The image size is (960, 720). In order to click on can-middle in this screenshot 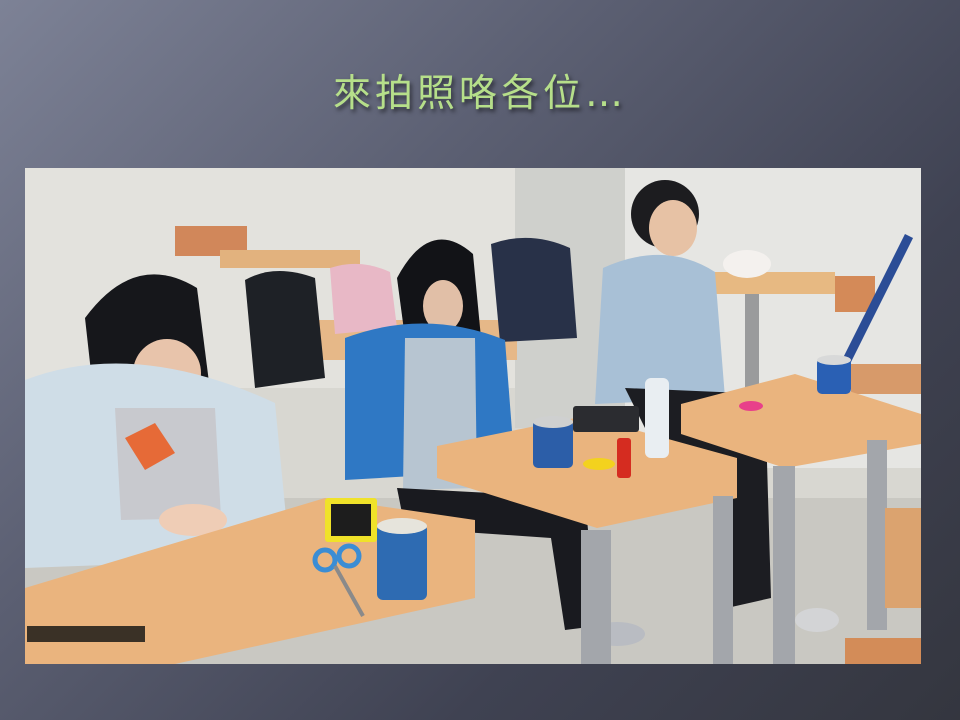, I will do `click(553, 444)`.